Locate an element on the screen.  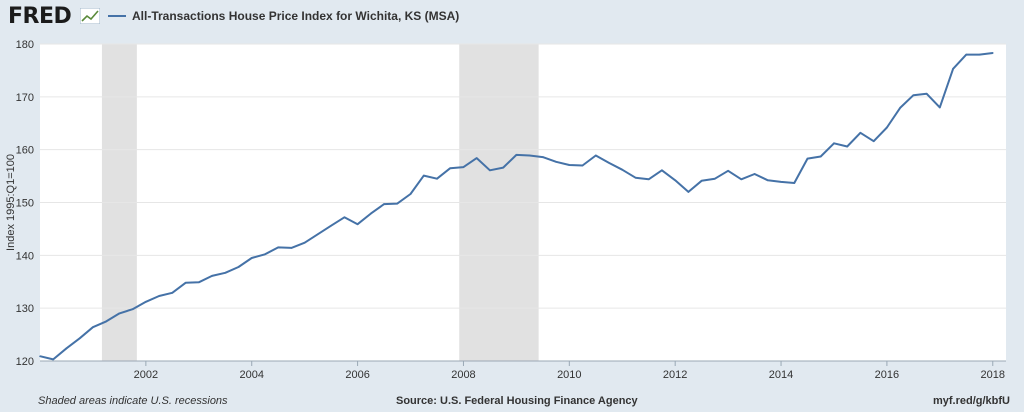
x-tick-label: 2008 is located at coordinates (463, 375).